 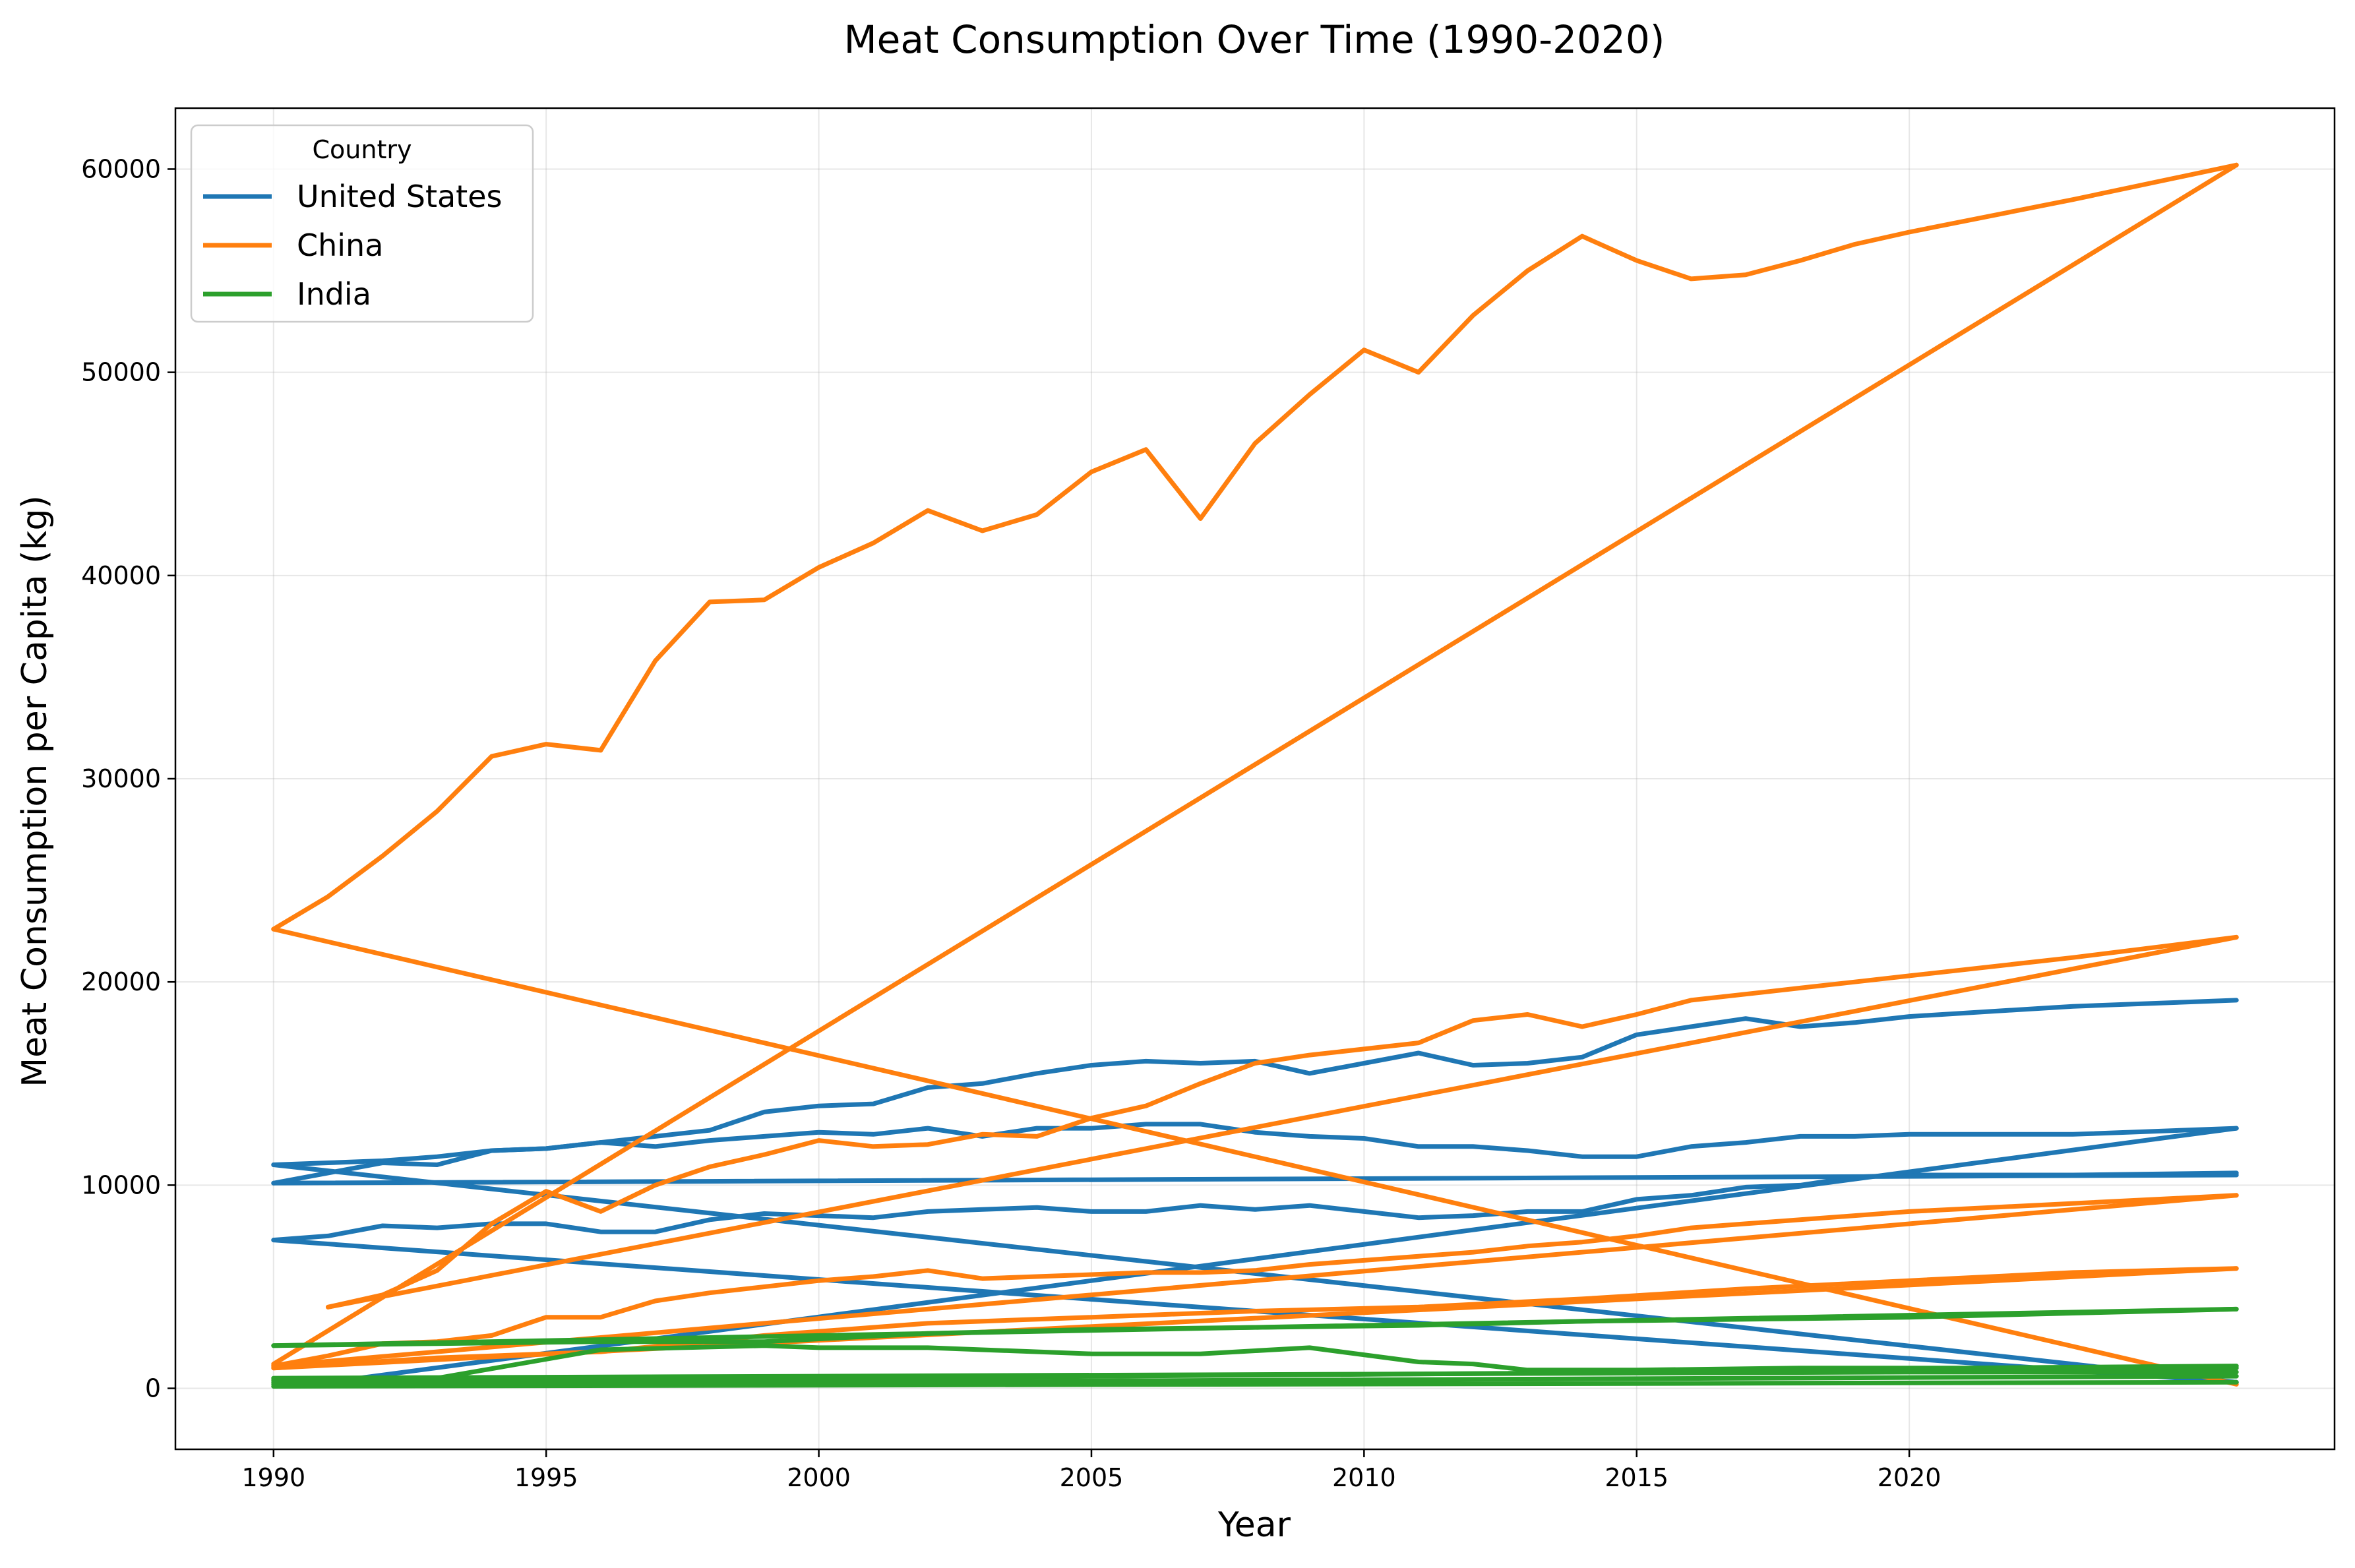 I want to click on x-tick-label: 1990, so click(x=273, y=1477).